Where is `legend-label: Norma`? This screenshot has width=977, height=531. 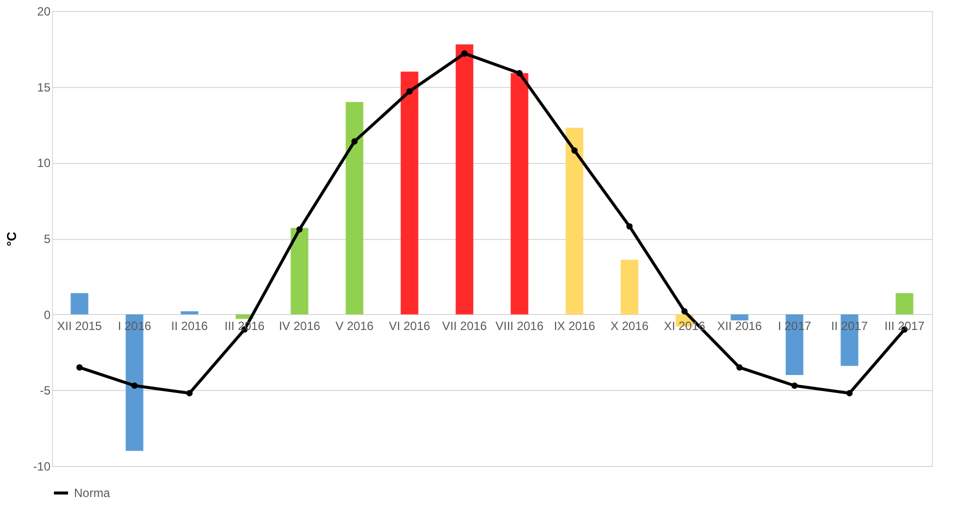 legend-label: Norma is located at coordinates (92, 493).